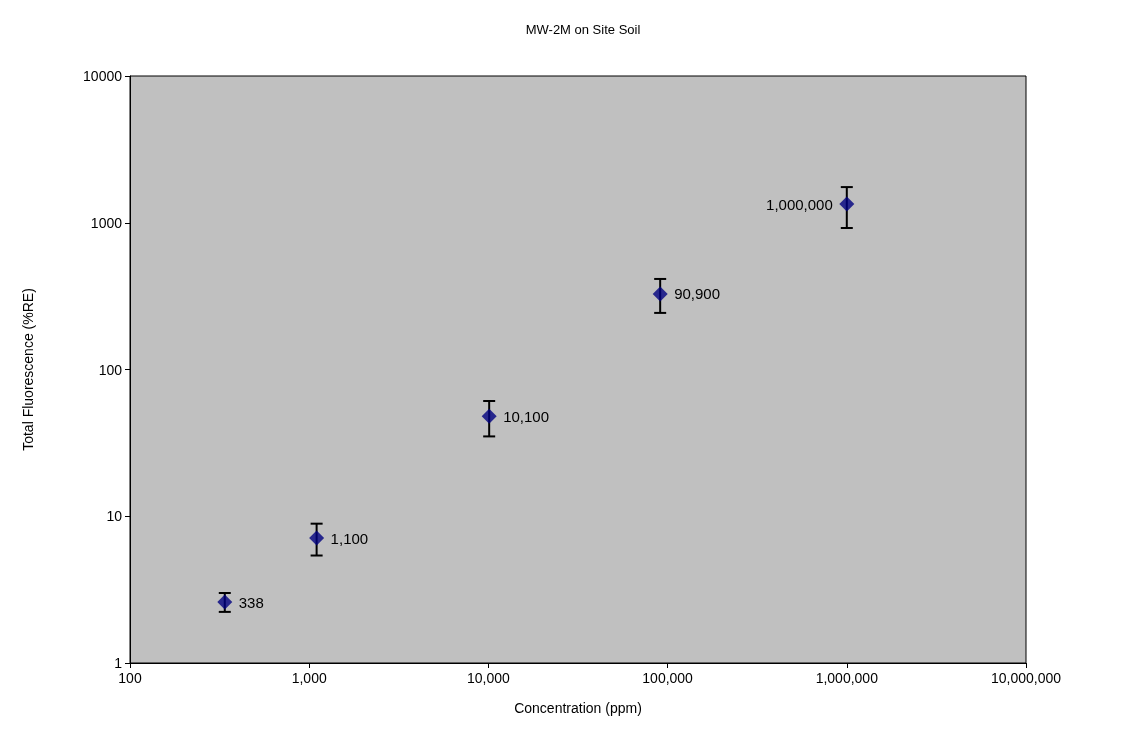 The image size is (1126, 730). What do you see at coordinates (130, 678) in the screenshot?
I see `x-tick-label: 100` at bounding box center [130, 678].